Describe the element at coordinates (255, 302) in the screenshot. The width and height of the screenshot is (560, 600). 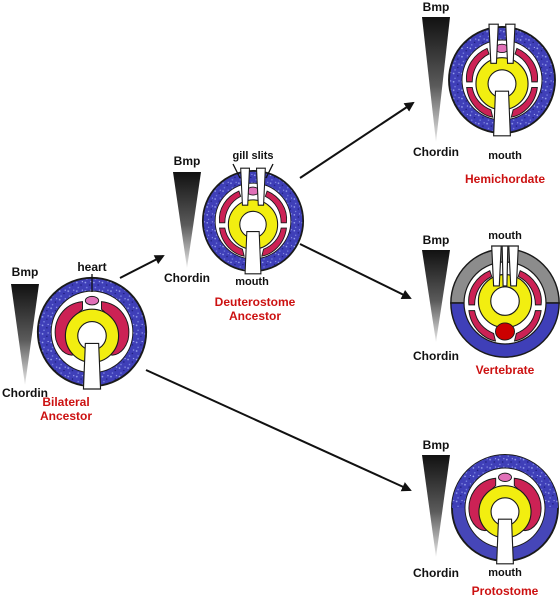
I see `deuterostome-name-1: Deuterostome` at that location.